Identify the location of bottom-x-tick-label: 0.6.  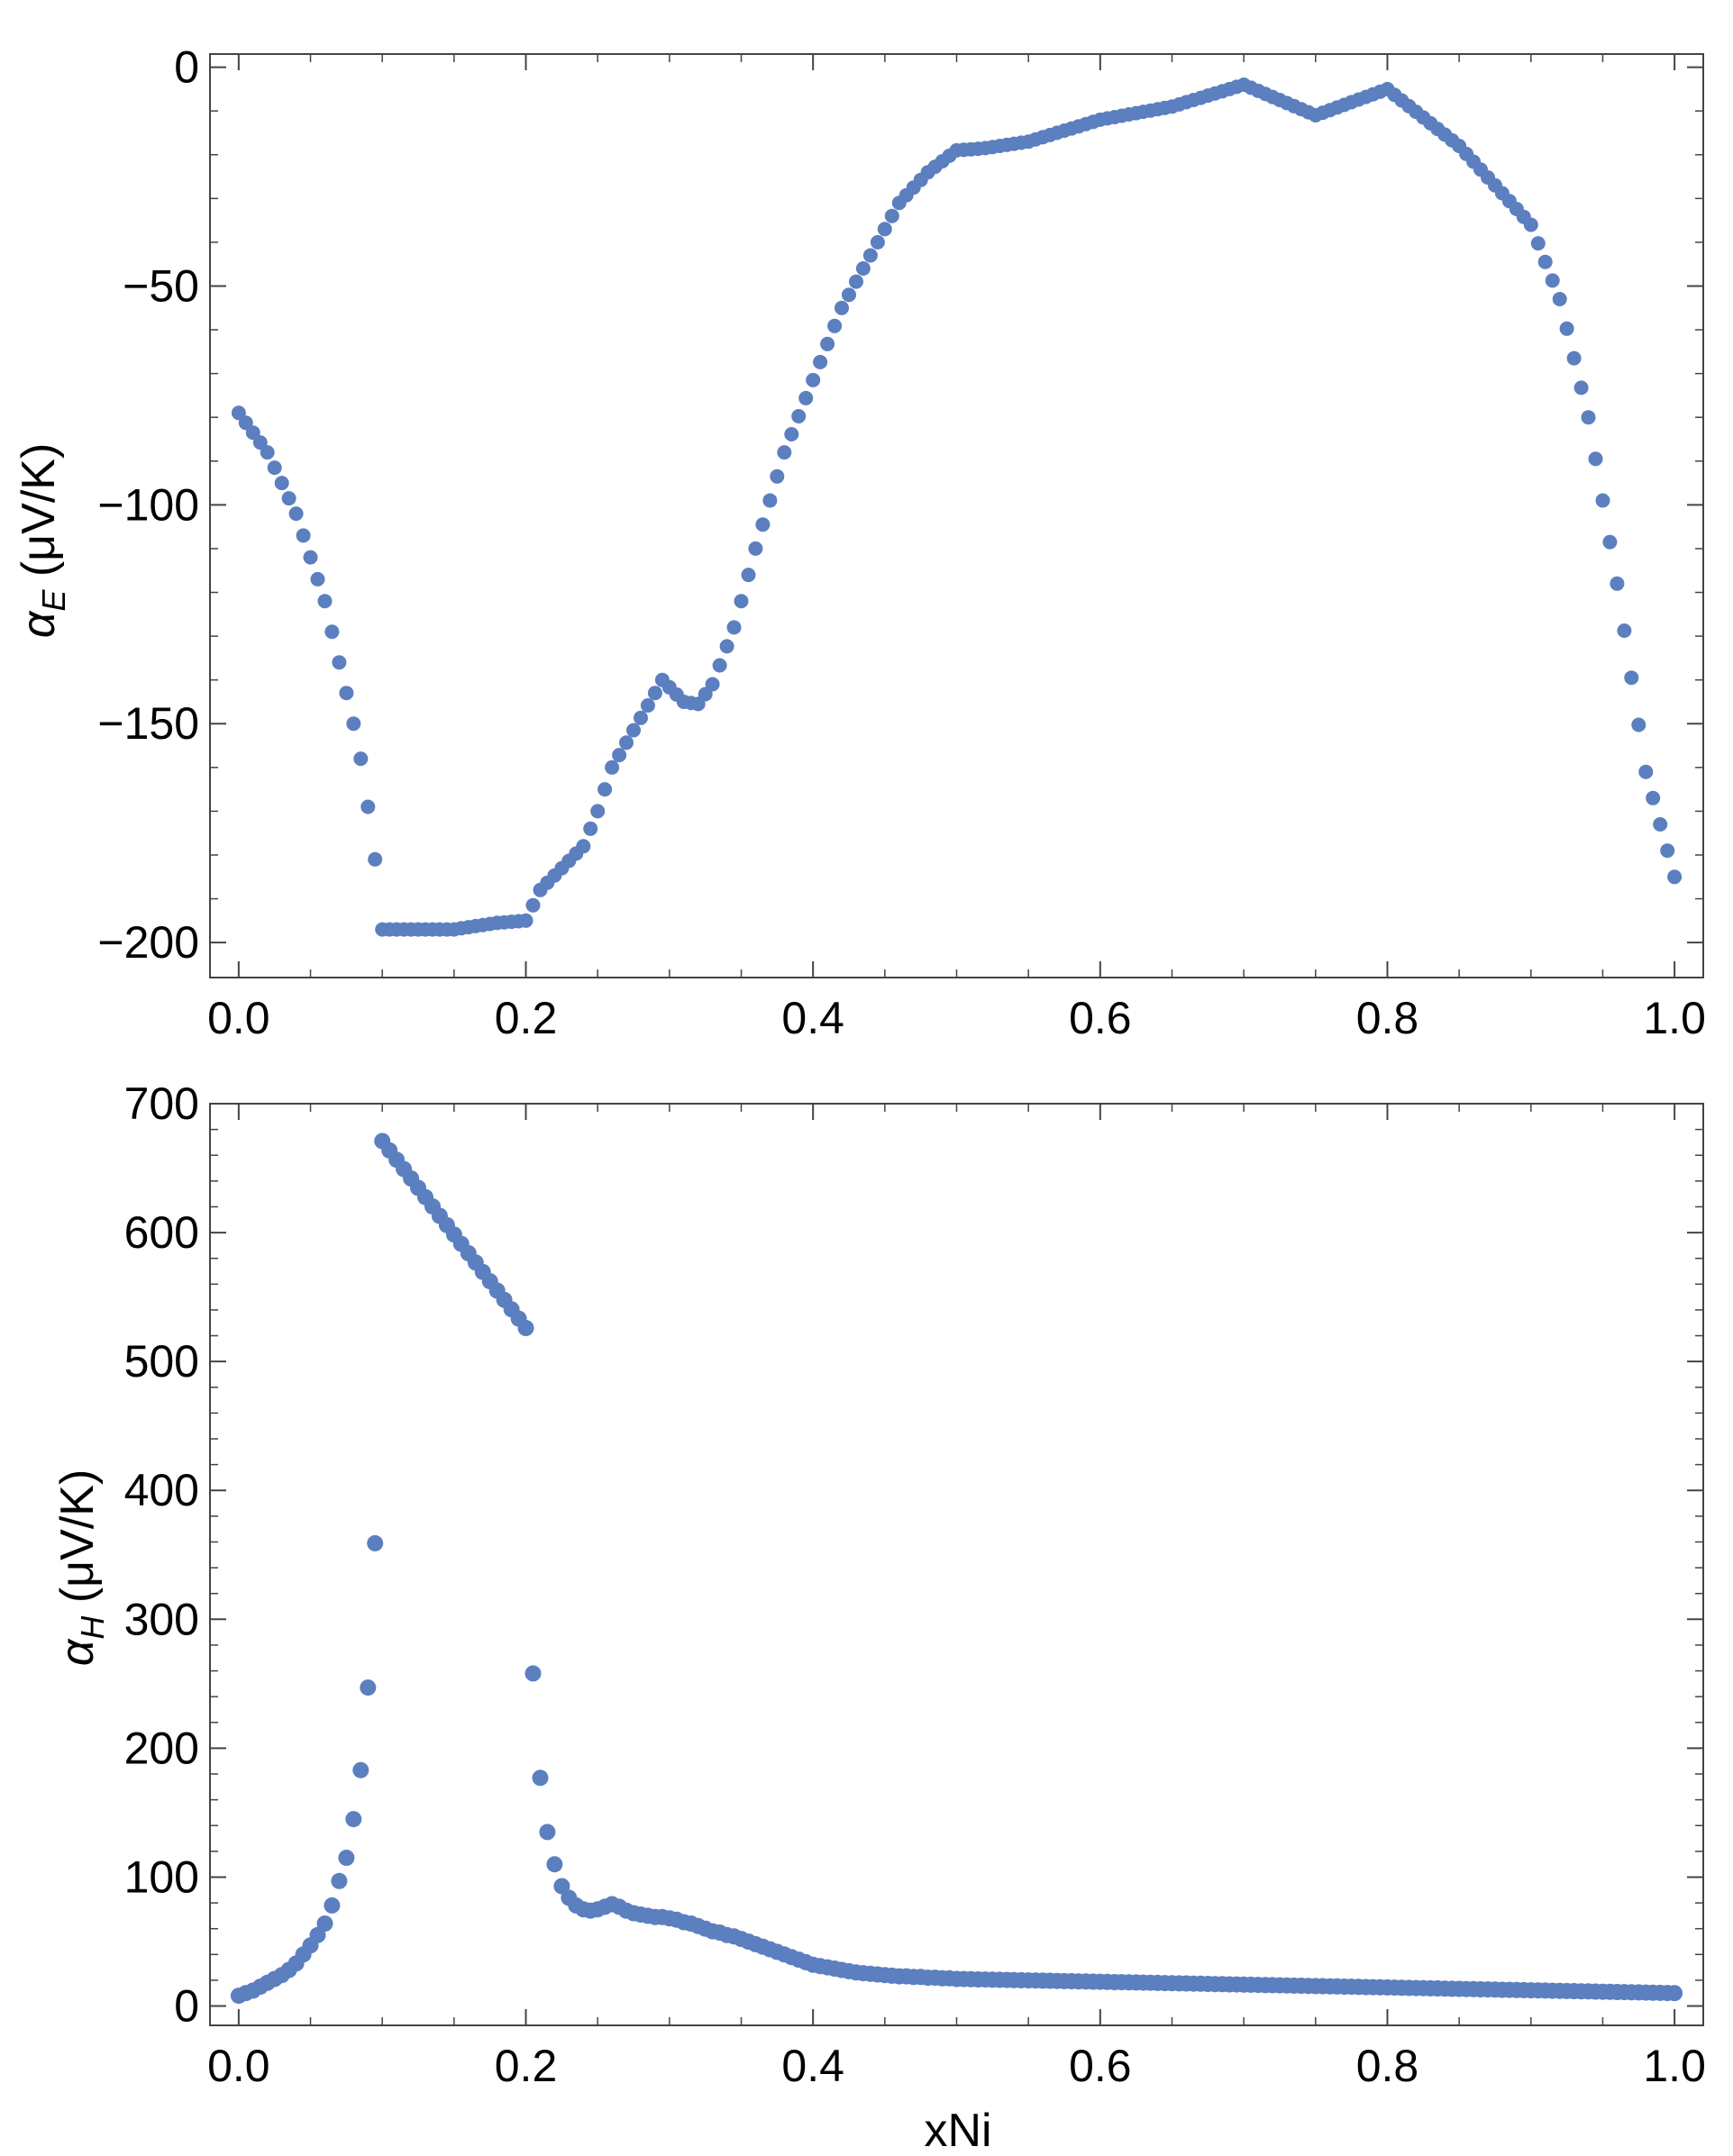
(1100, 2066).